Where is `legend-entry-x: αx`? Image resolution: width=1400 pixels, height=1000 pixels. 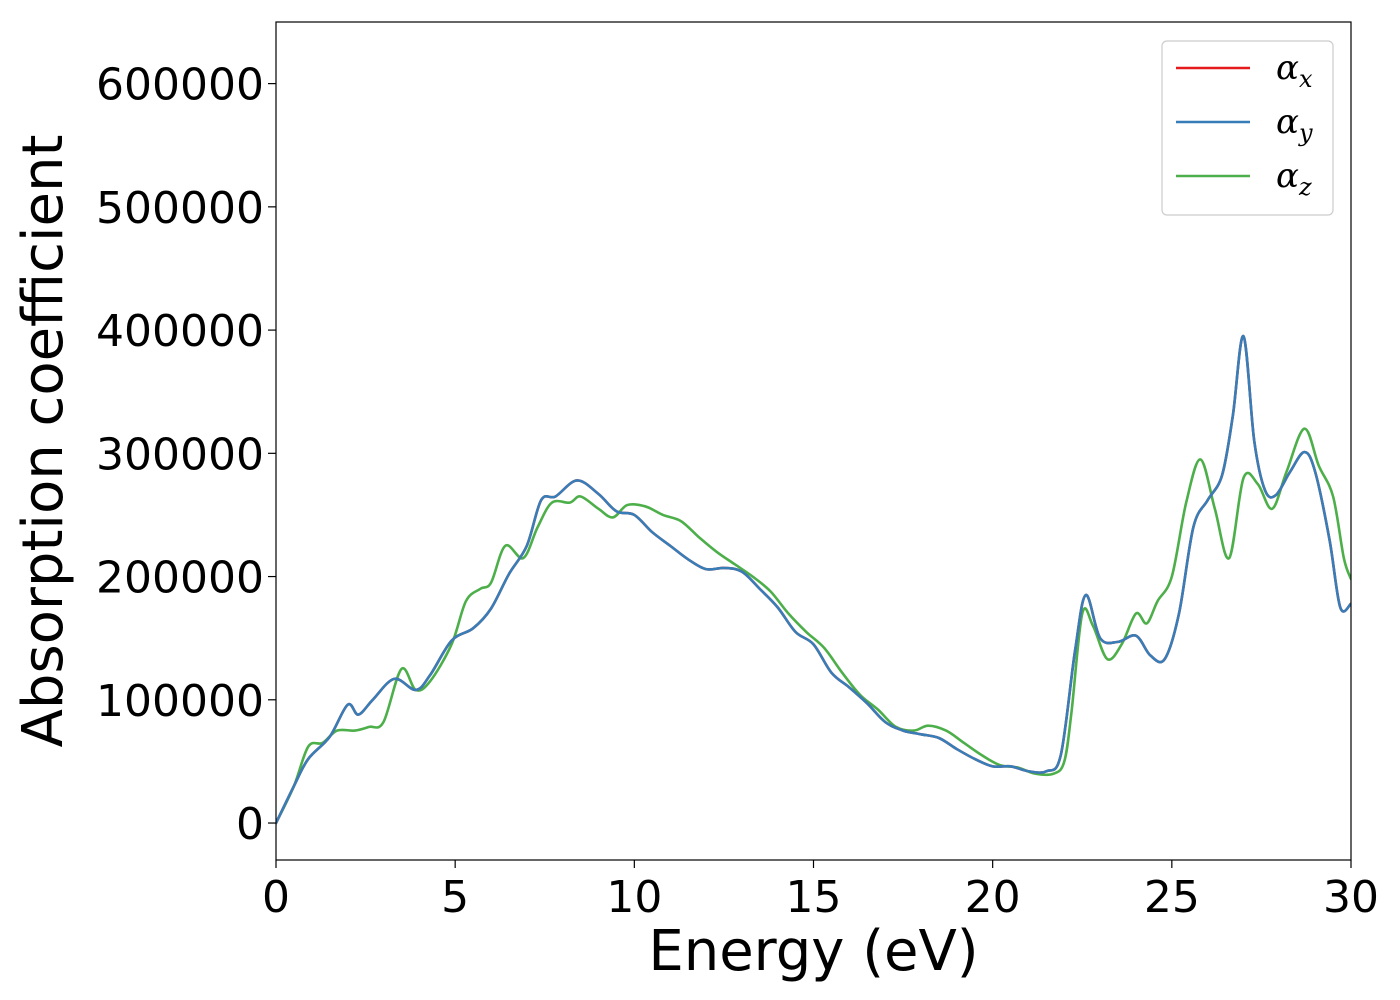 legend-entry-x: αx is located at coordinates (1244, 70).